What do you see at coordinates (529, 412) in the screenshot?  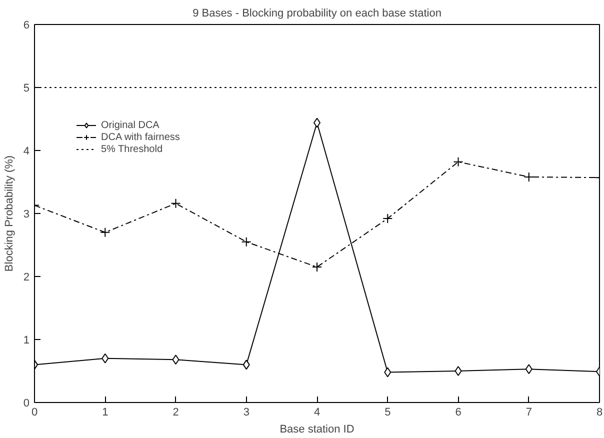 I see `x-tick-label: 7` at bounding box center [529, 412].